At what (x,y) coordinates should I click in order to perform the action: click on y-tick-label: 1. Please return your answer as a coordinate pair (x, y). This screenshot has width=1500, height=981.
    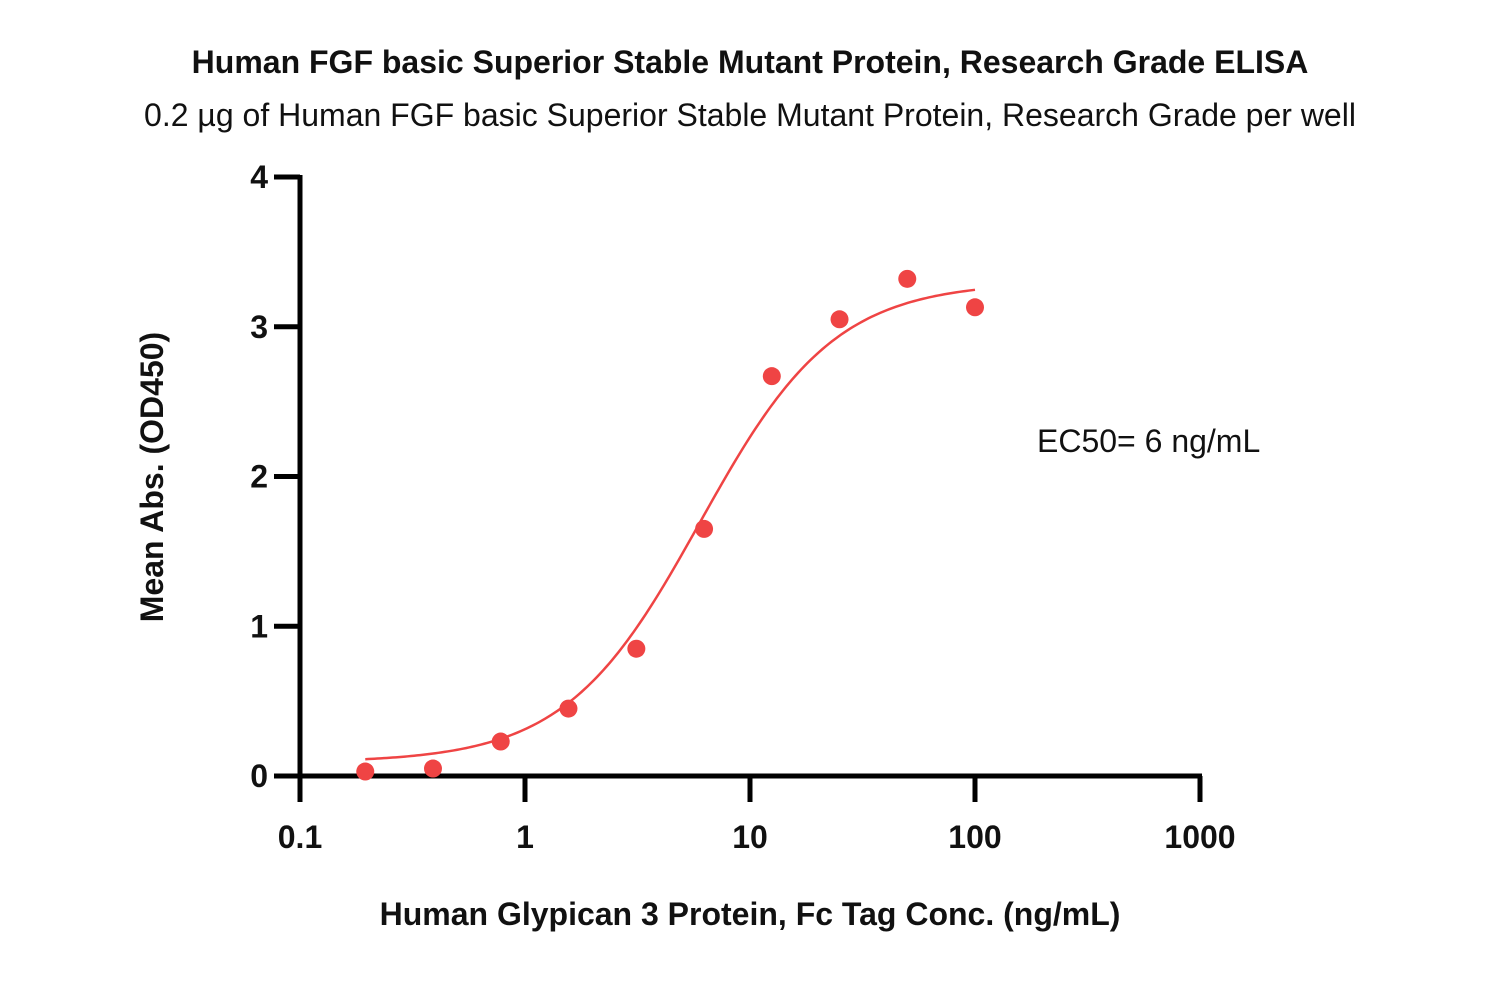
    Looking at the image, I should click on (259, 626).